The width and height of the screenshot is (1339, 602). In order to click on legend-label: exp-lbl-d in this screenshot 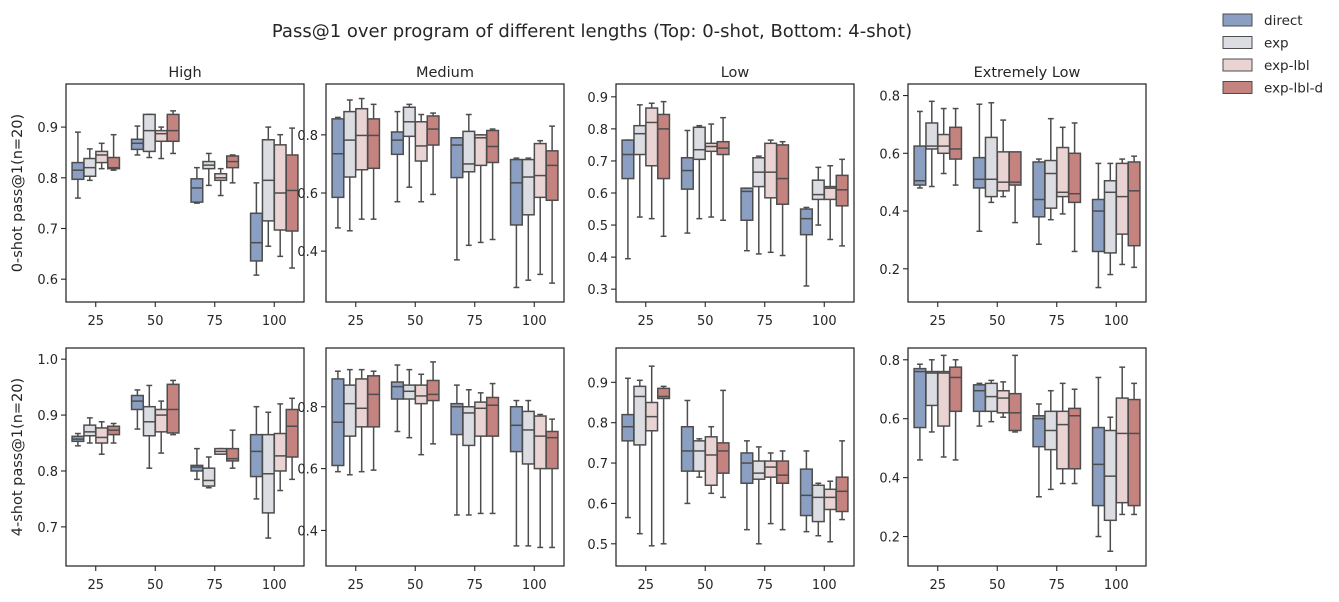, I will do `click(1293, 89)`.